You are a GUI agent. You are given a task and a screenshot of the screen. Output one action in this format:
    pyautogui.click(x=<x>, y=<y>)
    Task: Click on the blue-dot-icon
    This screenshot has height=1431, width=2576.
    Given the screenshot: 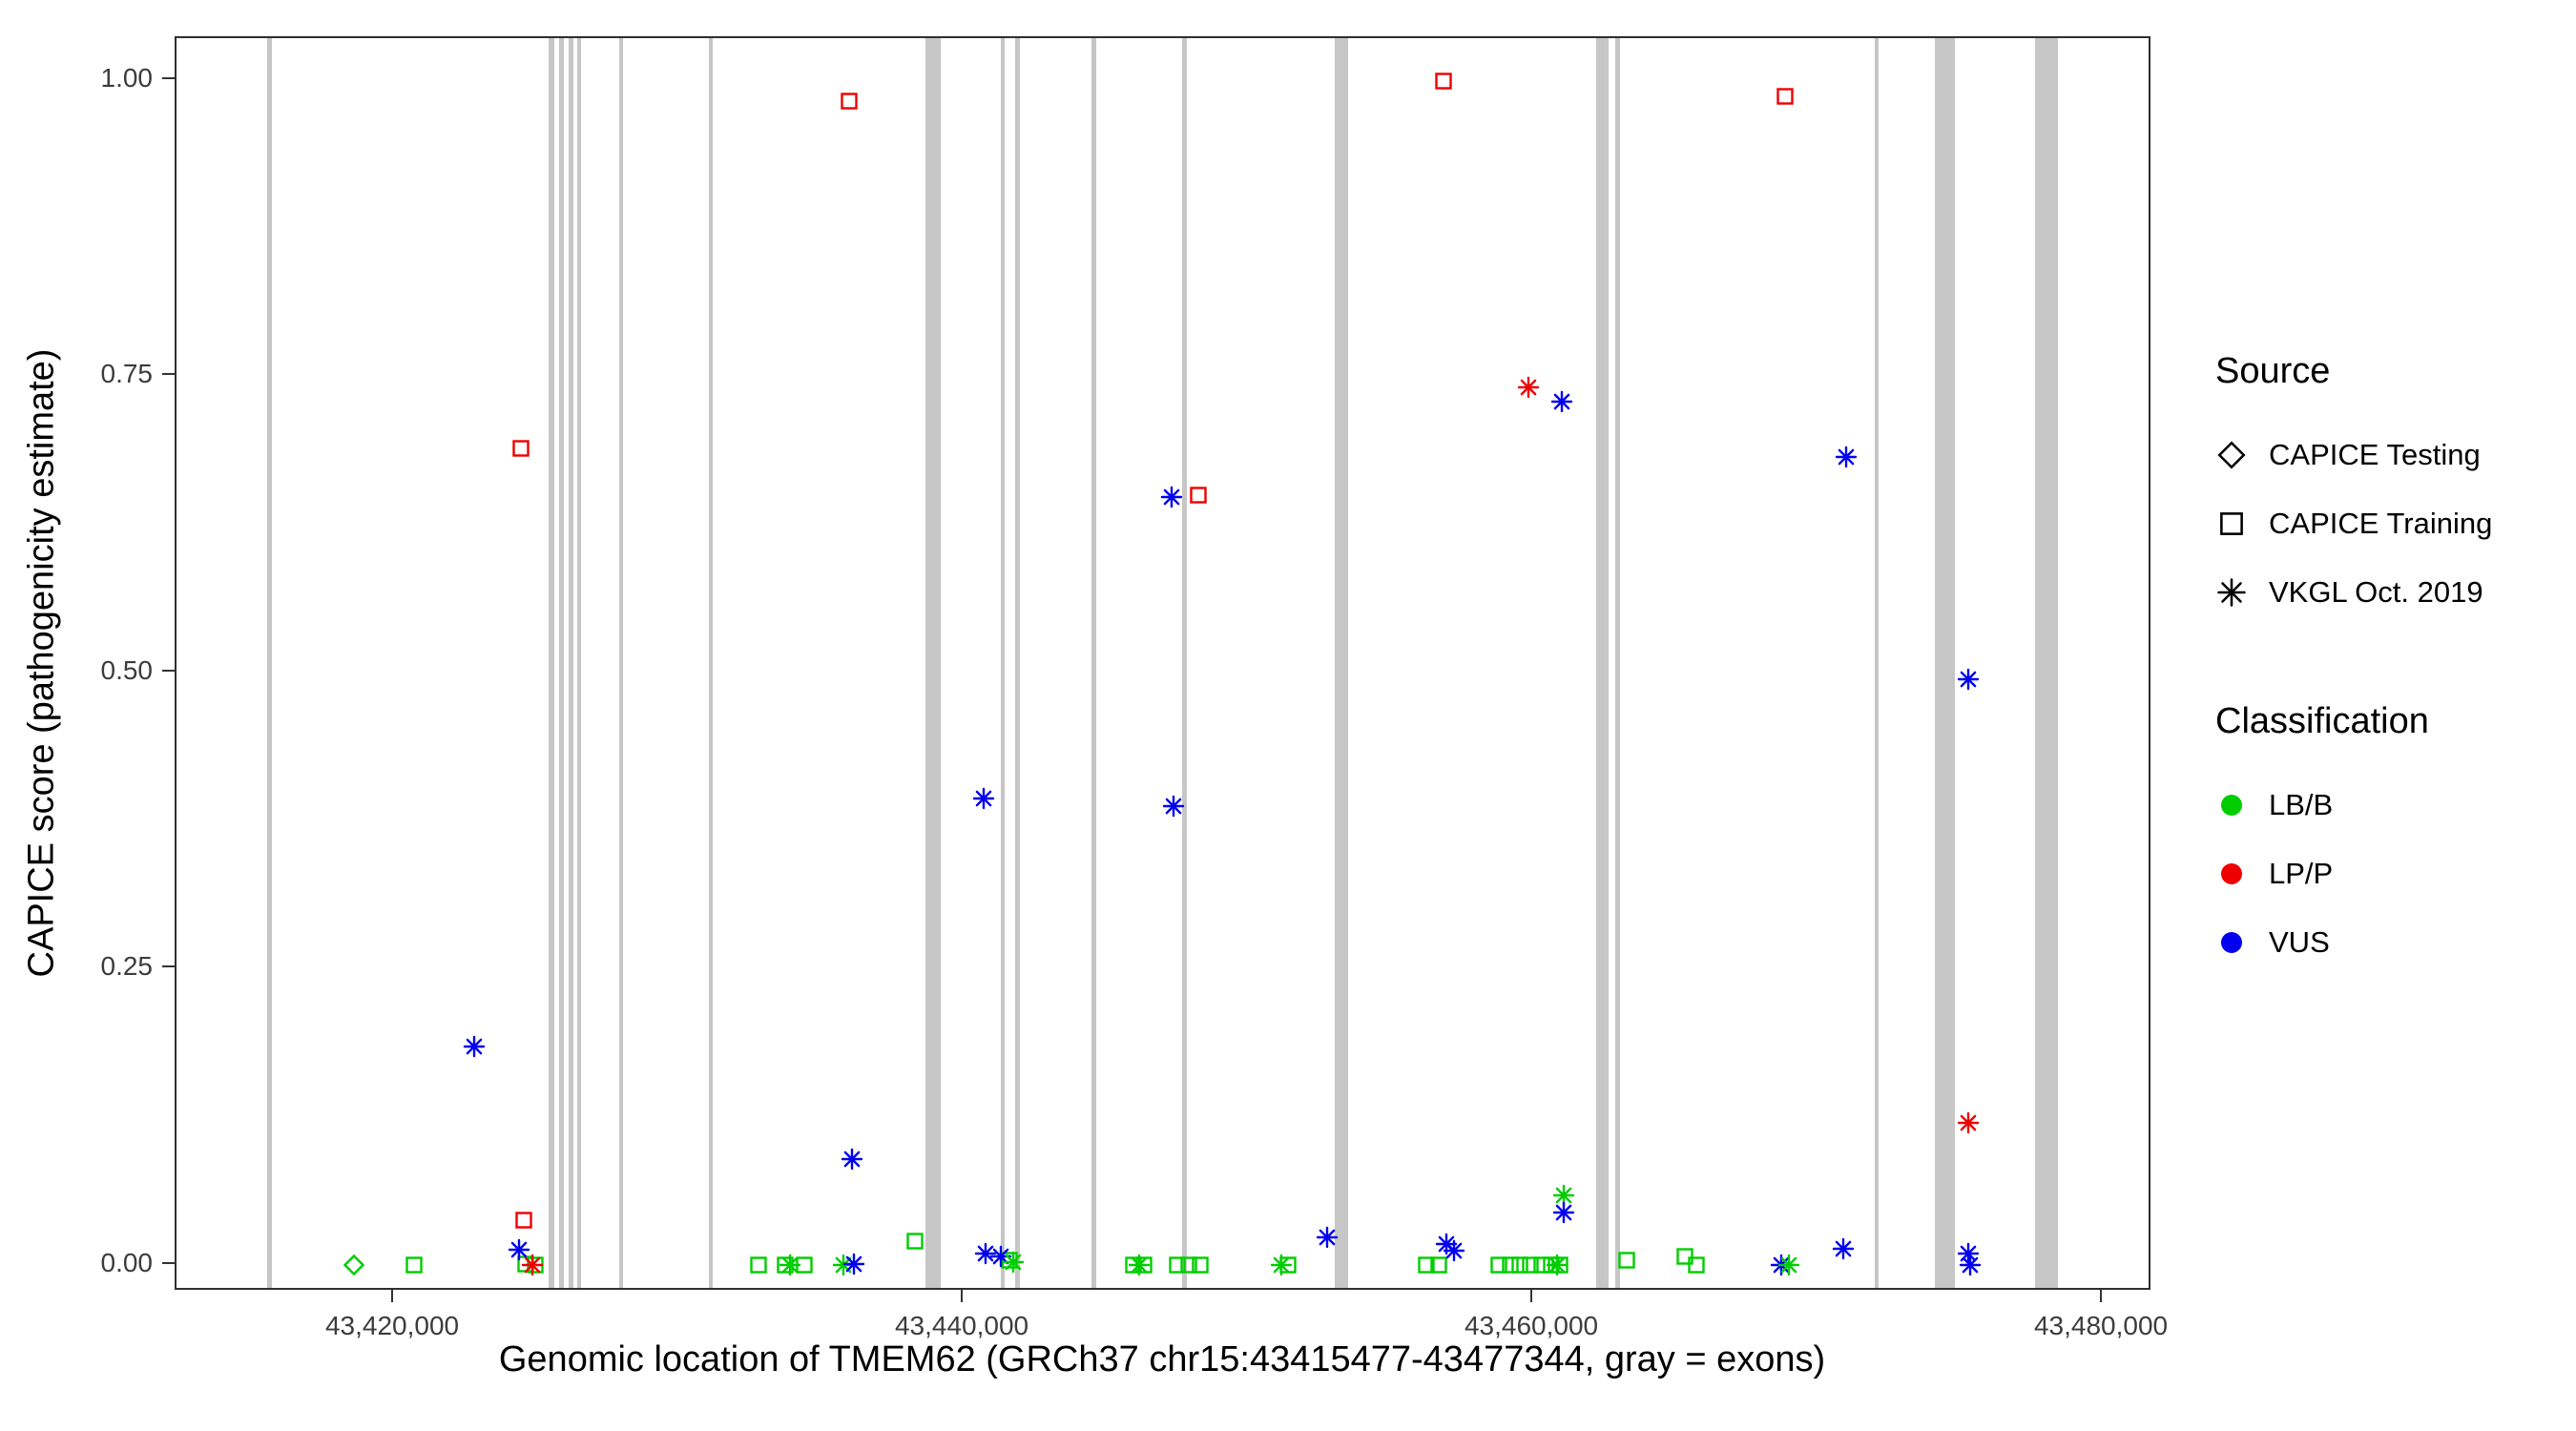 What is the action you would take?
    pyautogui.click(x=2231, y=942)
    